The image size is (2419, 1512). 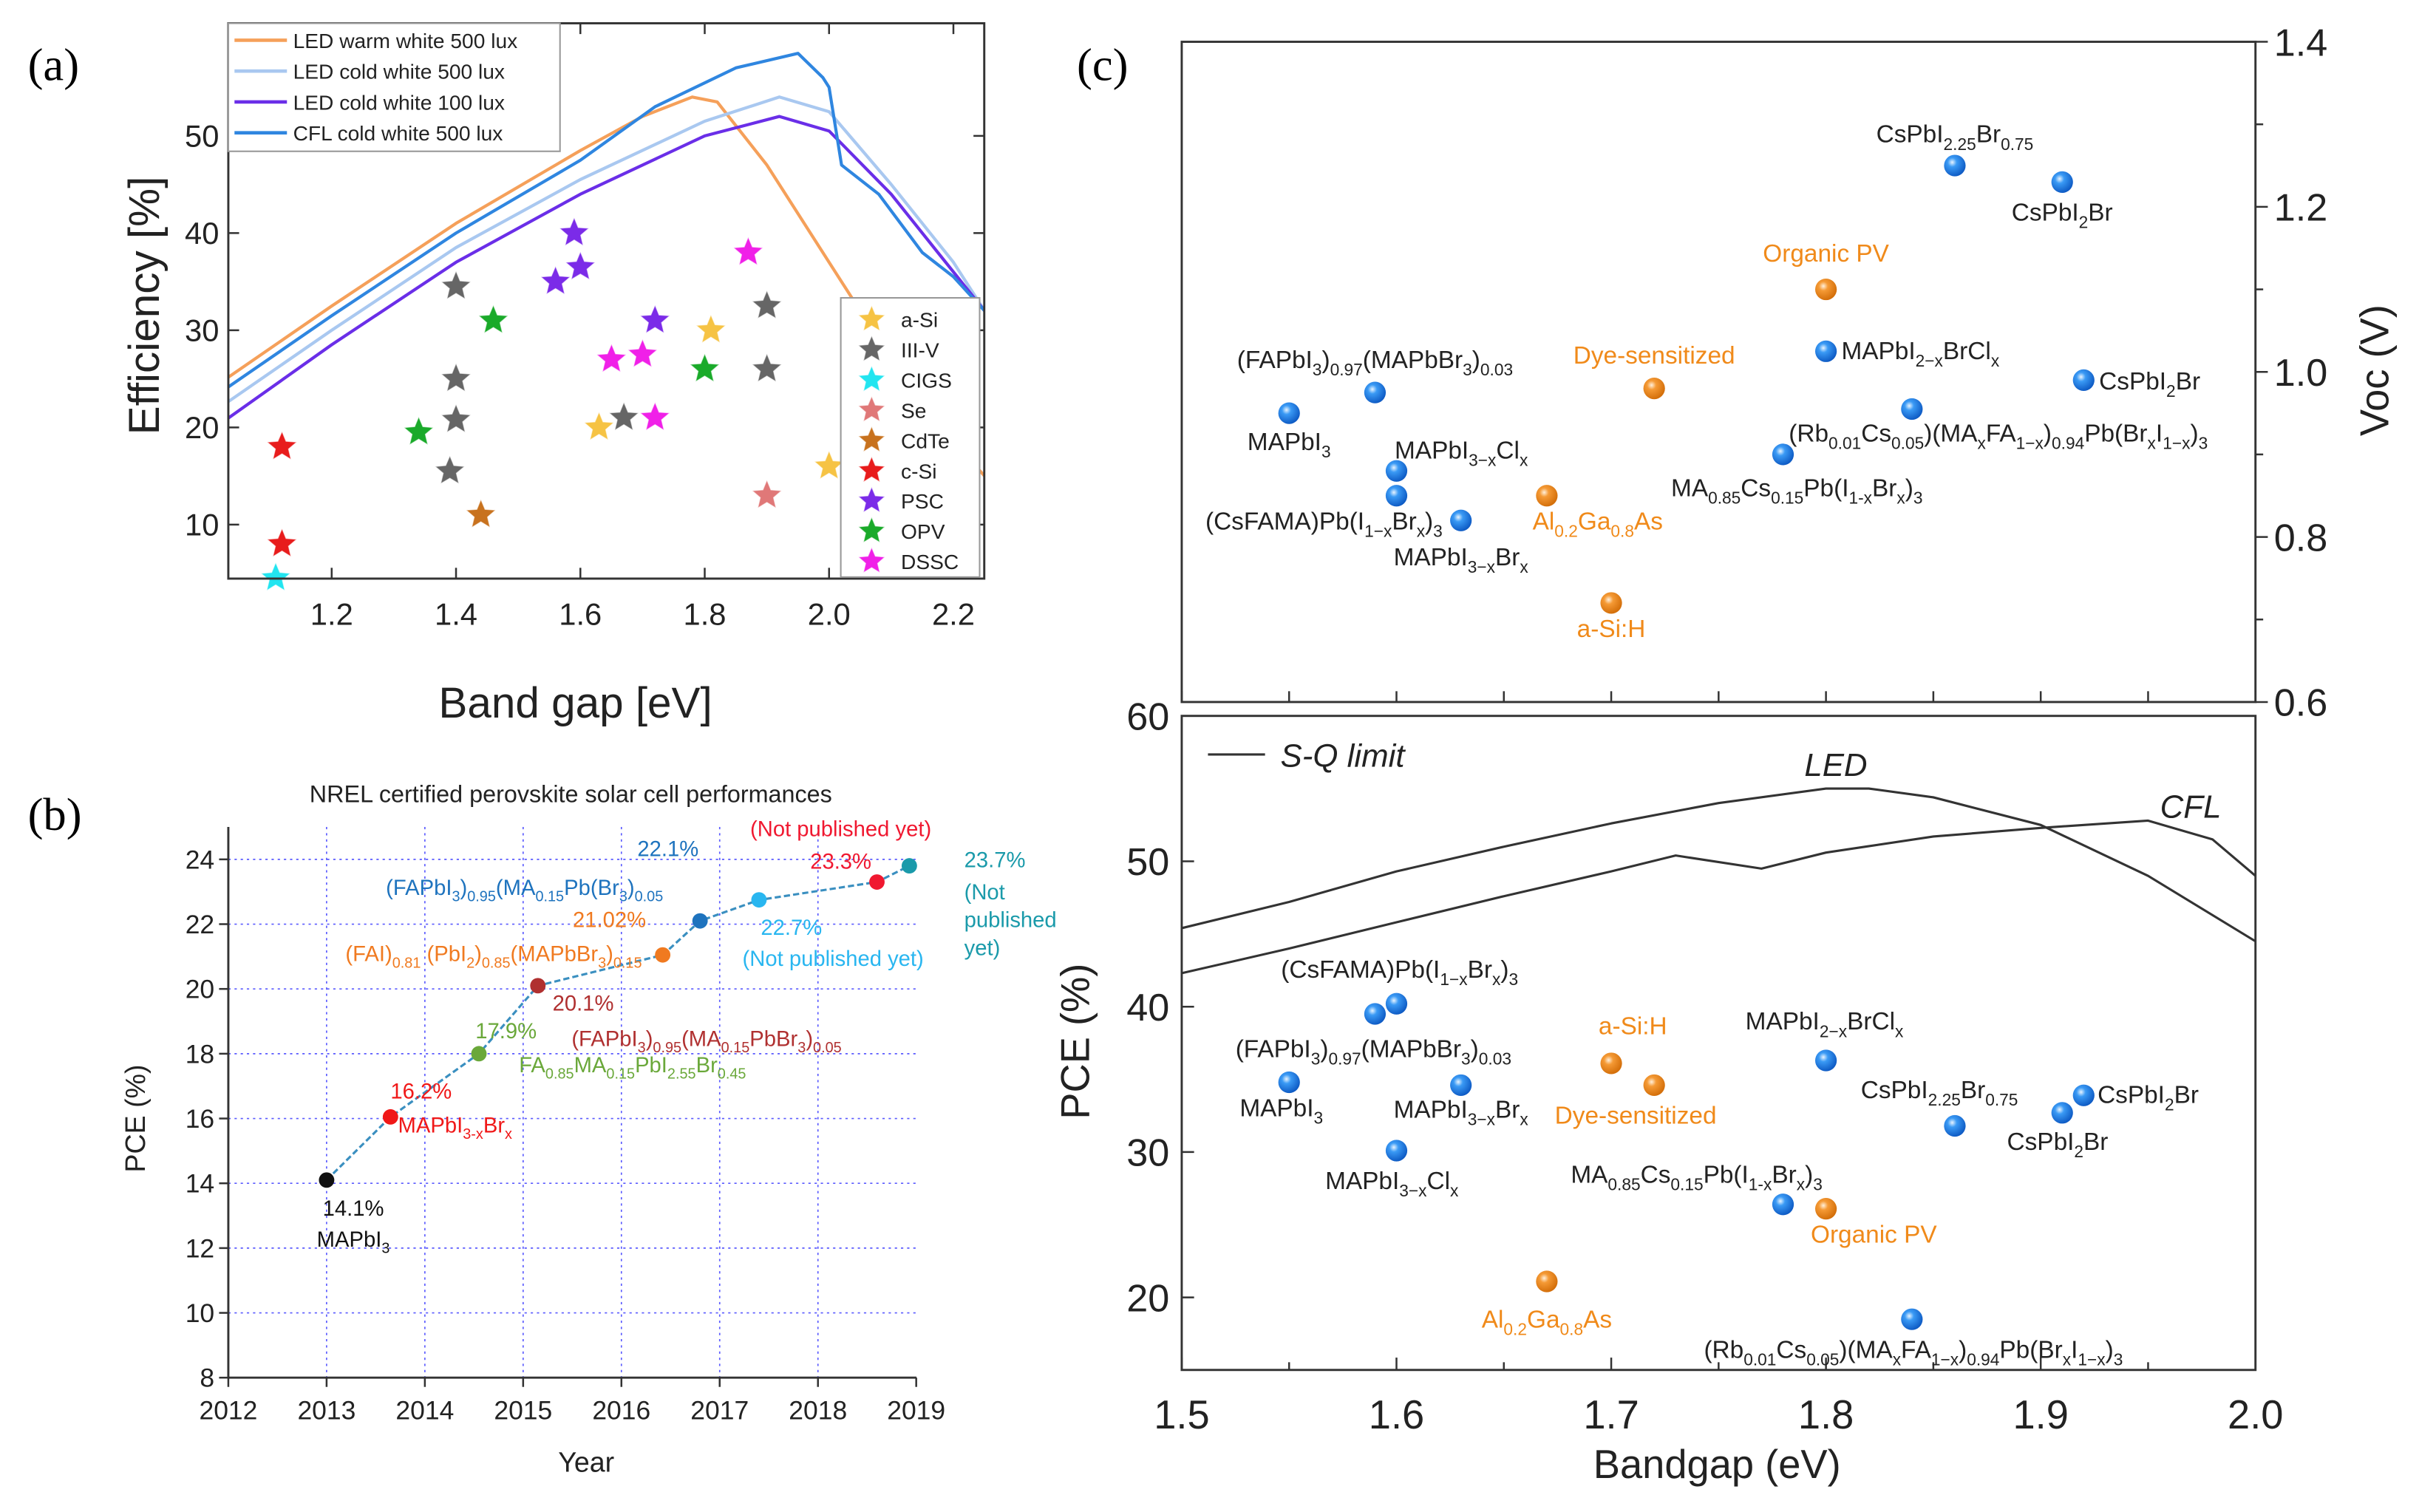 I want to click on x-tick-label: 2016, so click(x=621, y=1411).